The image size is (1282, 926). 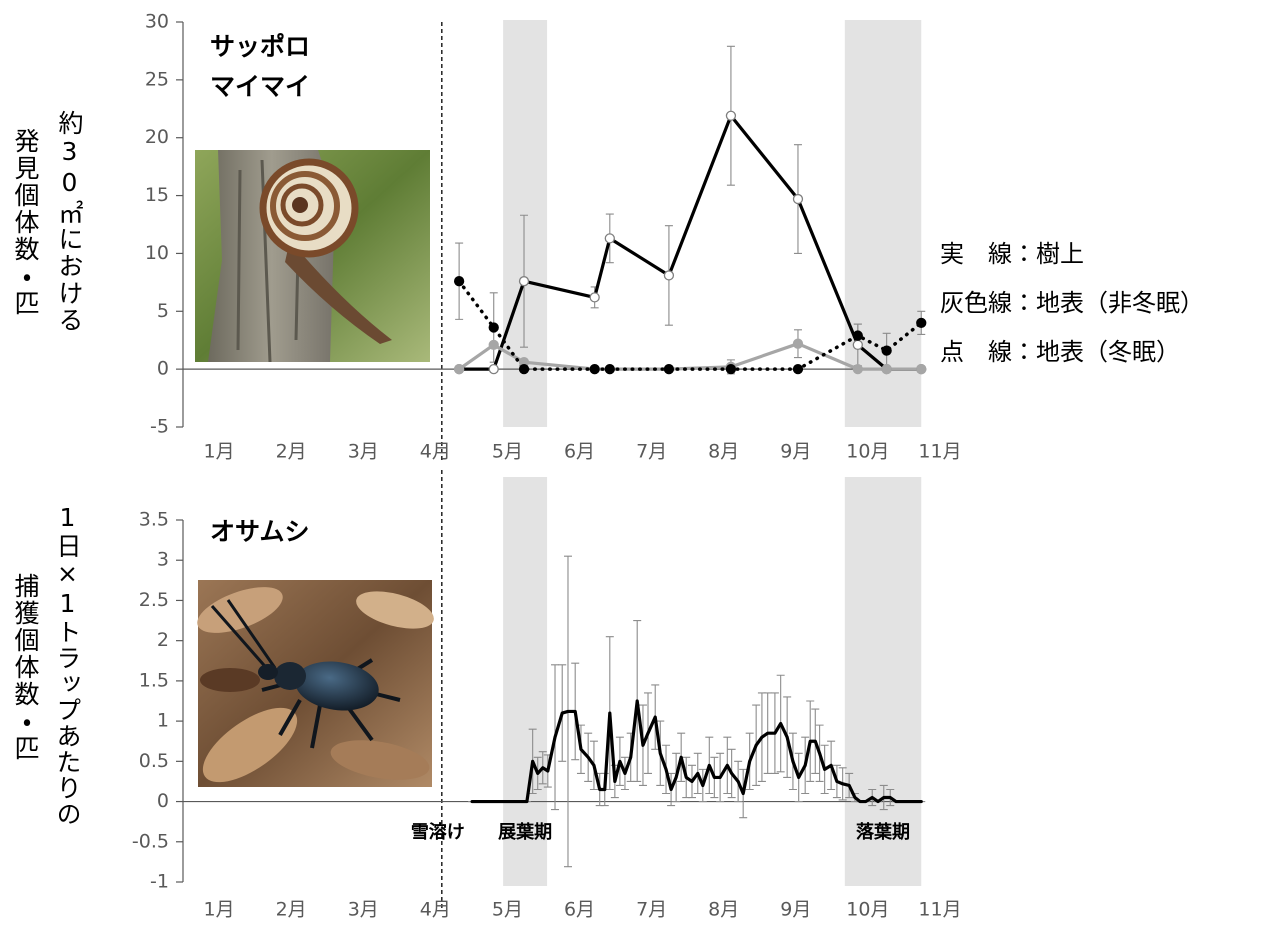 What do you see at coordinates (696, 751) in the screenshot?
I see `series-line` at bounding box center [696, 751].